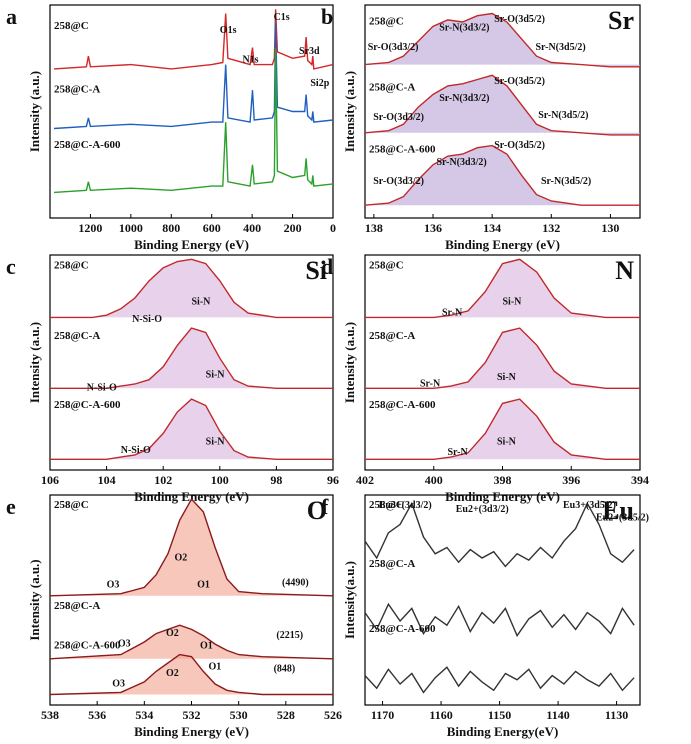 This screenshot has height=744, width=691. Describe the element at coordinates (317, 510) in the screenshot. I see `element-label: O` at that location.